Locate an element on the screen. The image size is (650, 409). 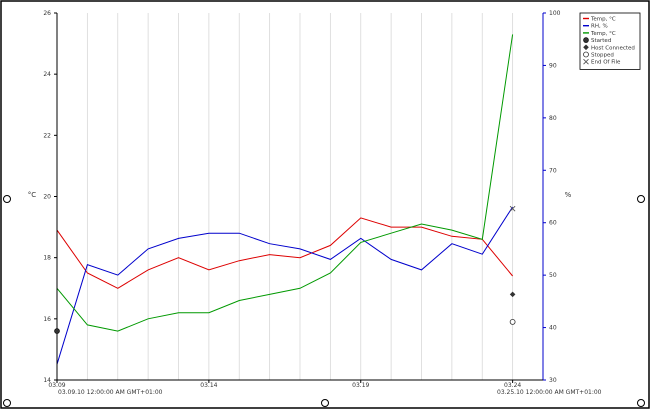
x-end-label: 03.25.10 12:00:00 AM GMT+01:00 is located at coordinates (549, 392).